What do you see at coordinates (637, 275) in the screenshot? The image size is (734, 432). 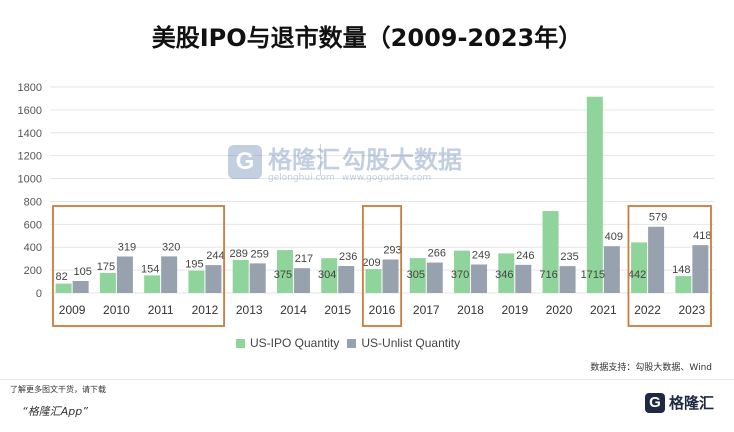 I see `data-label-ipo: 442` at bounding box center [637, 275].